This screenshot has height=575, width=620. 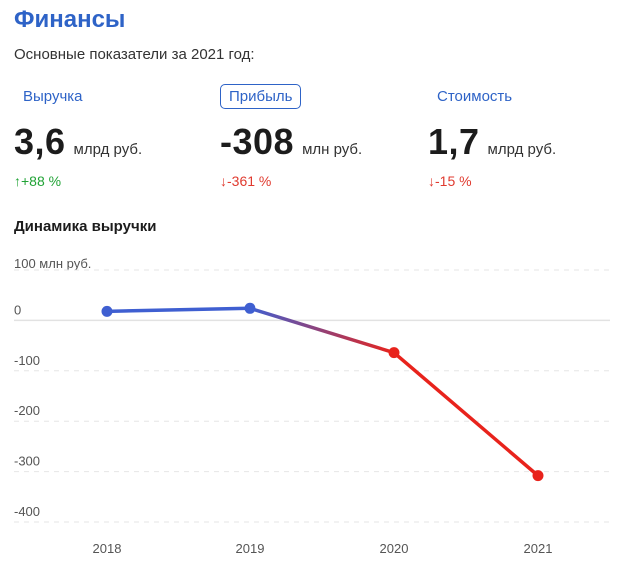 I want to click on metric-value-row: 3,6 млрд руб., so click(x=78, y=142).